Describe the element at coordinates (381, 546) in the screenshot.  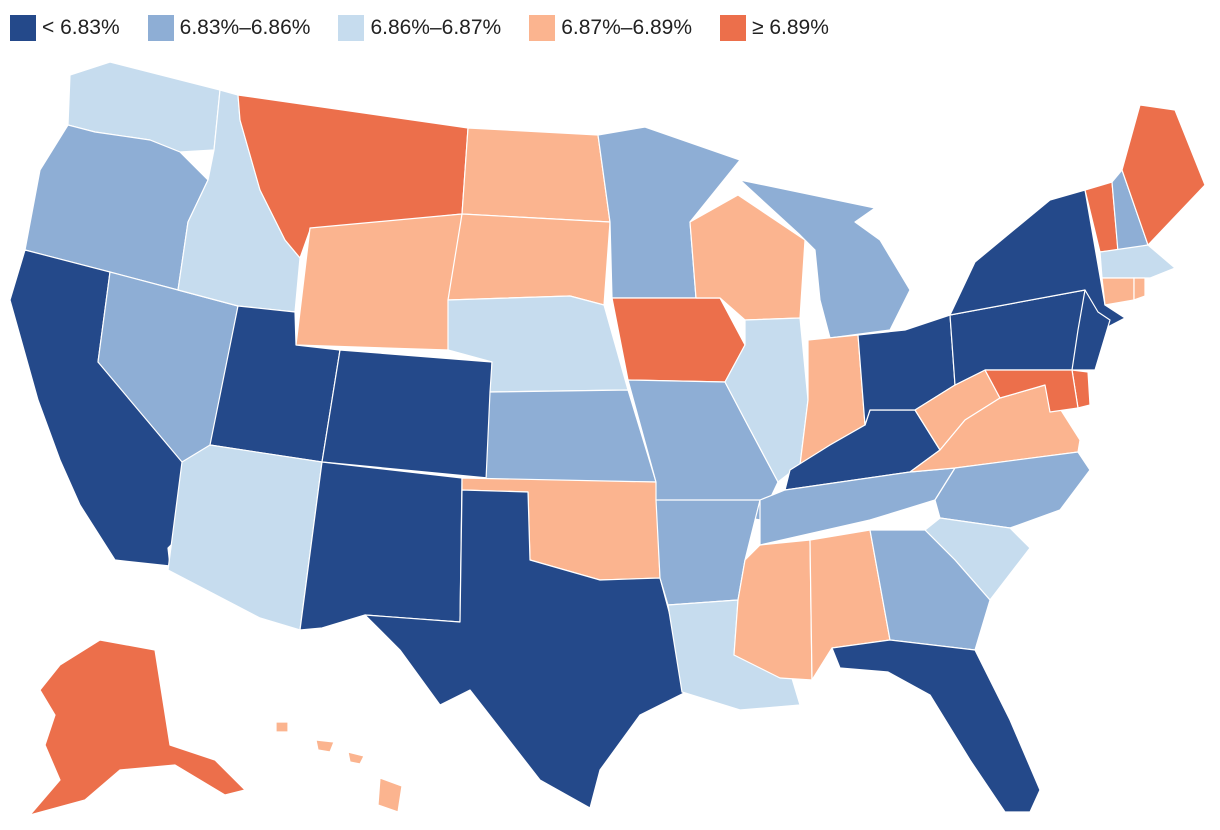
I see `state-new-mexico` at that location.